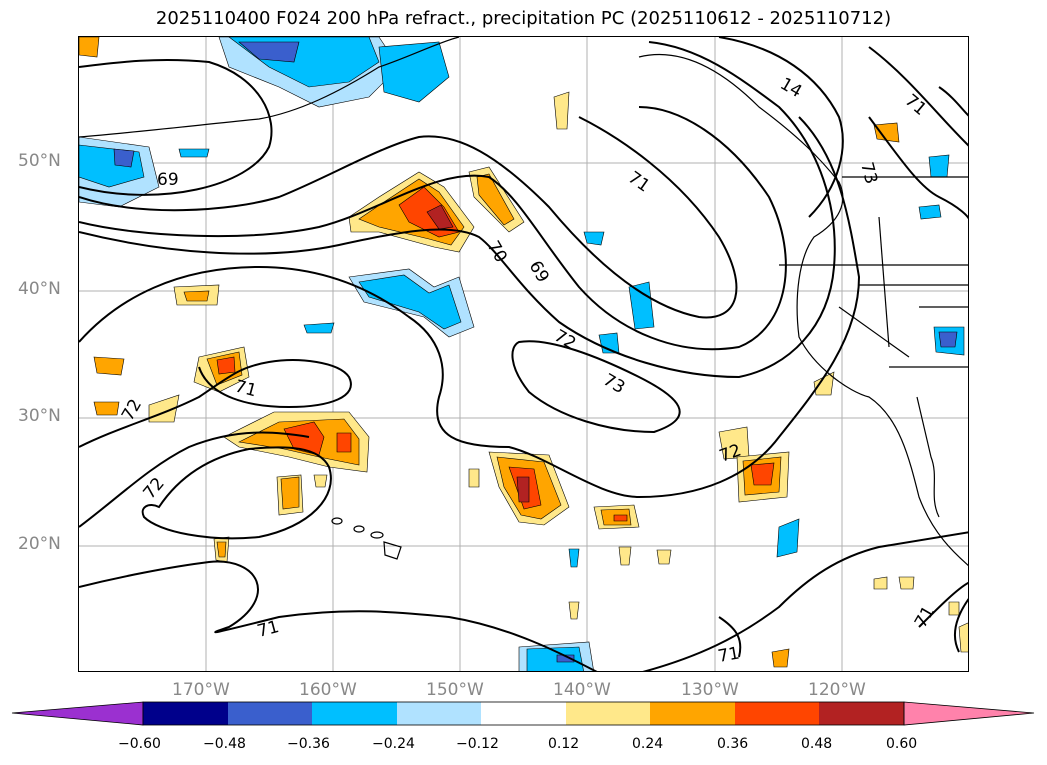  Describe the element at coordinates (648, 744) in the screenshot. I see `colorbar-tick: 0.24` at that location.